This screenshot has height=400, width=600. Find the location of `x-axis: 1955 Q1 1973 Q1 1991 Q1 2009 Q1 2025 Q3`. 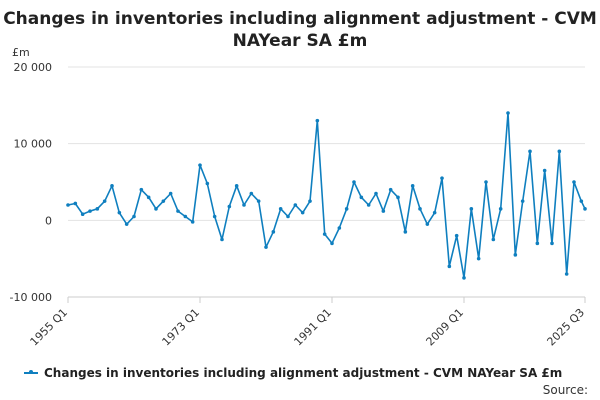

x-axis: 1955 Q1 1973 Q1 1991 Q1 2009 Q1 2025 Q3 is located at coordinates (308, 322).